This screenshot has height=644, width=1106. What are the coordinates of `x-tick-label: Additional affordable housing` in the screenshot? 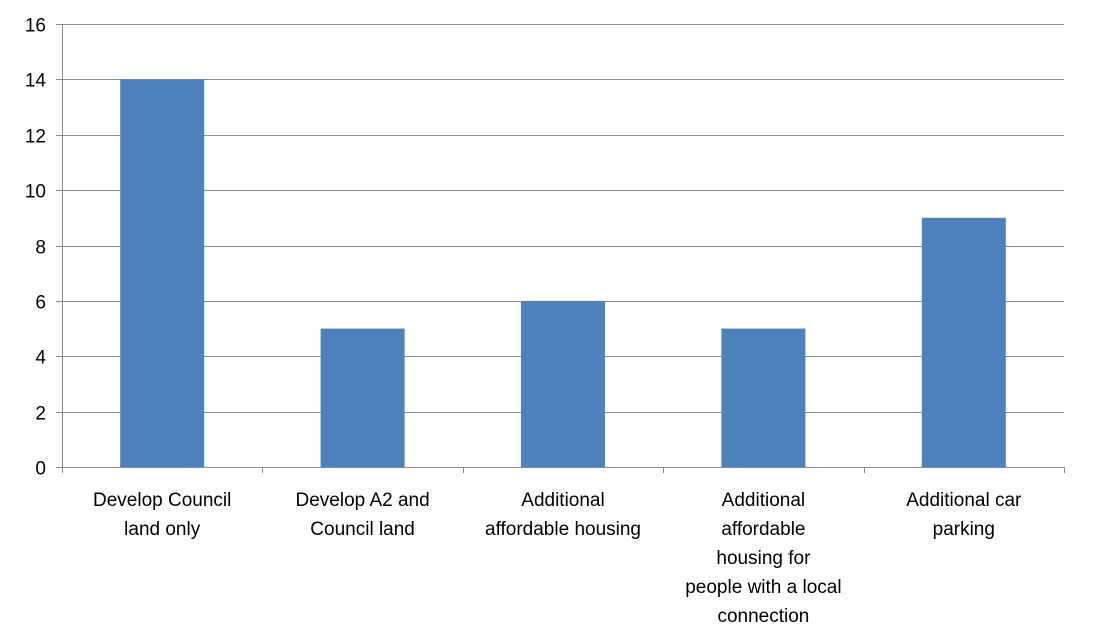 It's located at (563, 515).